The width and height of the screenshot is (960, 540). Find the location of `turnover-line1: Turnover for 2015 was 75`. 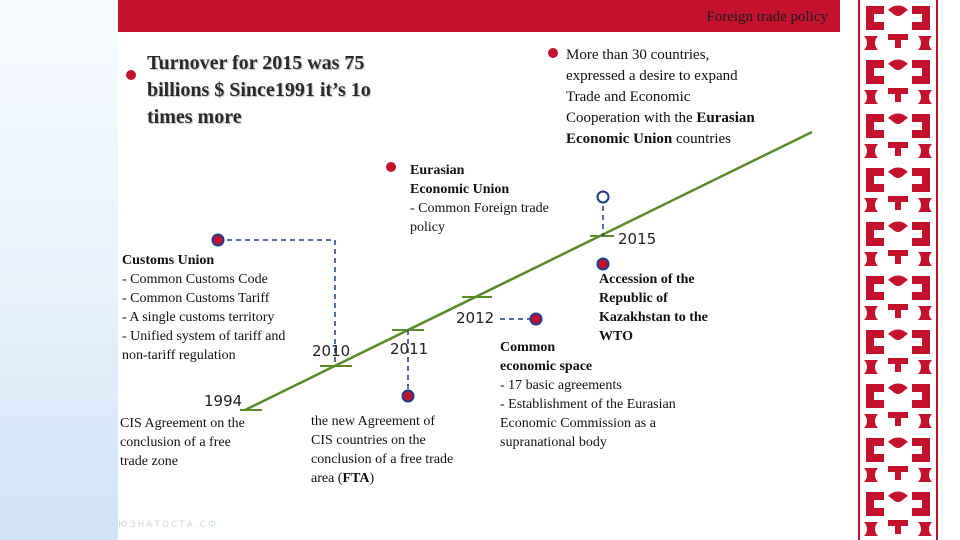

turnover-line1: Turnover for 2015 was 75 is located at coordinates (256, 63).